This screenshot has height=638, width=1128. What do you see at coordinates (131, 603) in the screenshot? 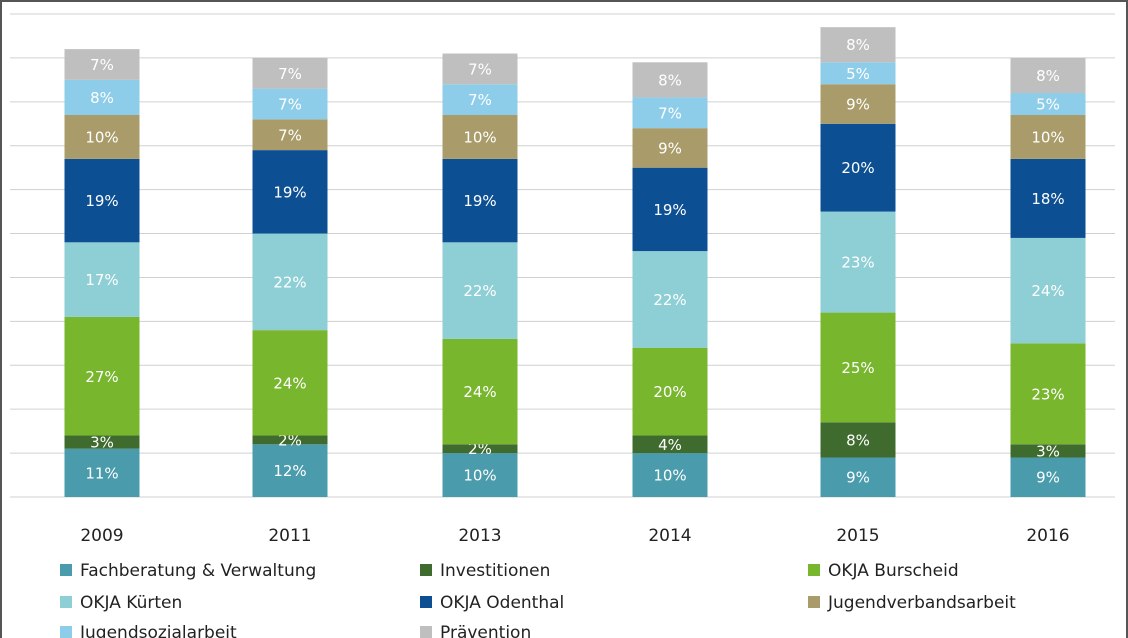
I see `legend-label: OKJA Kürten` at bounding box center [131, 603].